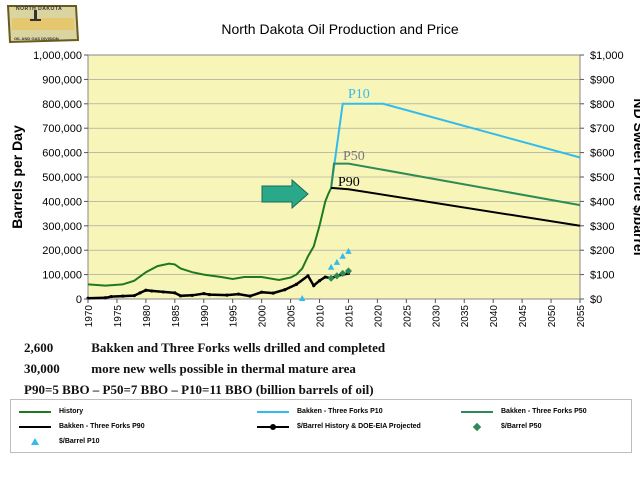 This screenshot has width=640, height=480. Describe the element at coordinates (596, 300) in the screenshot. I see `y2-tick-label: $0` at that location.